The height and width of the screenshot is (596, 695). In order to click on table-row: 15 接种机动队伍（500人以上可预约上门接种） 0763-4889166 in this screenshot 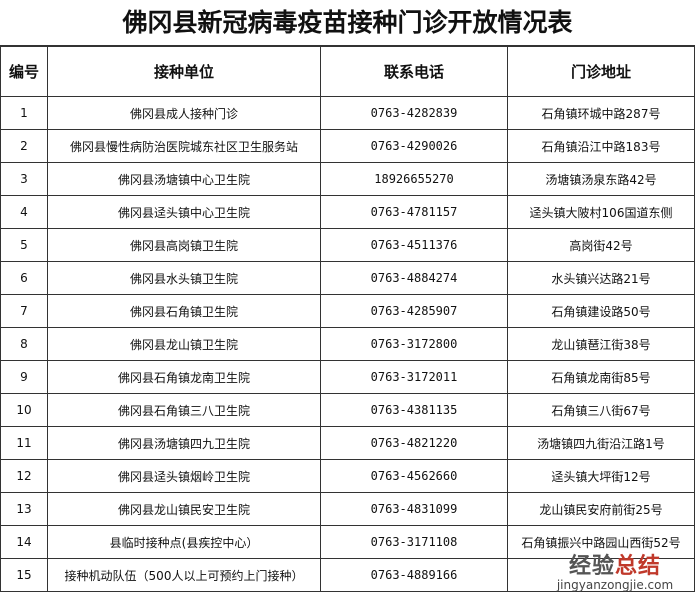, I will do `click(347, 575)`.